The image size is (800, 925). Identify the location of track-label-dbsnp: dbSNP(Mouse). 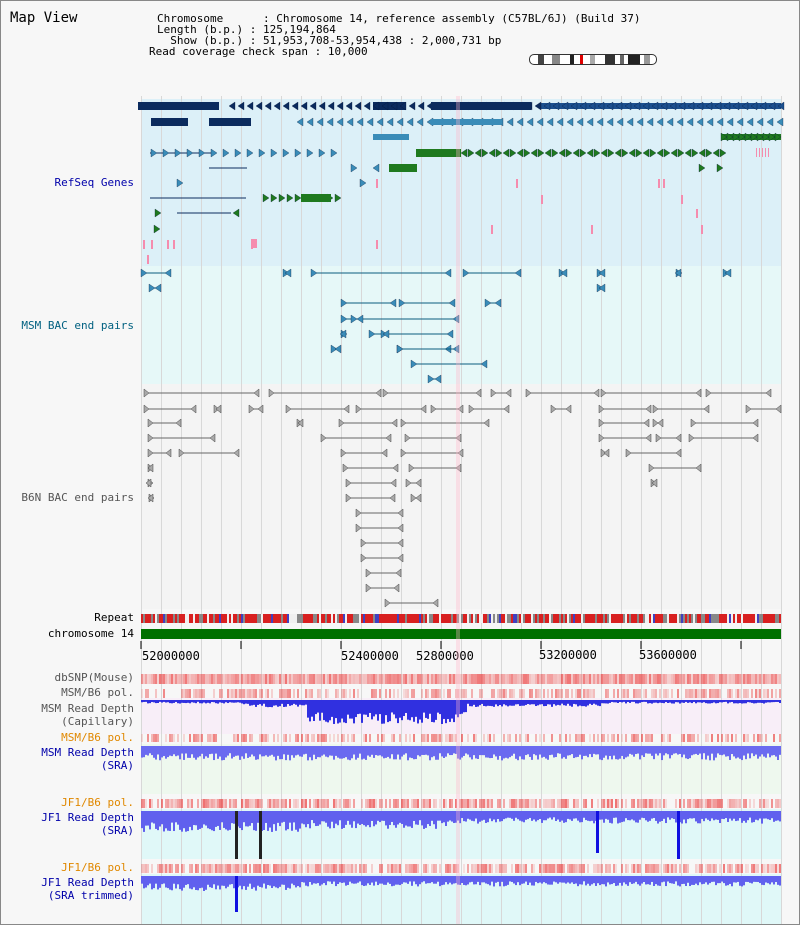
(94, 677).